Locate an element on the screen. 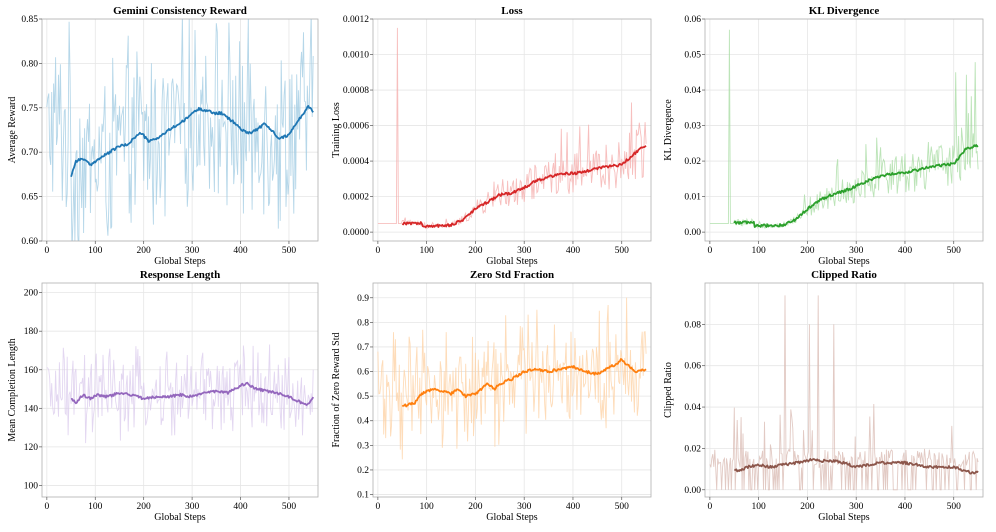 This screenshot has height=532, width=996. zero-std-fraction-xtick-label: 200 is located at coordinates (475, 507).